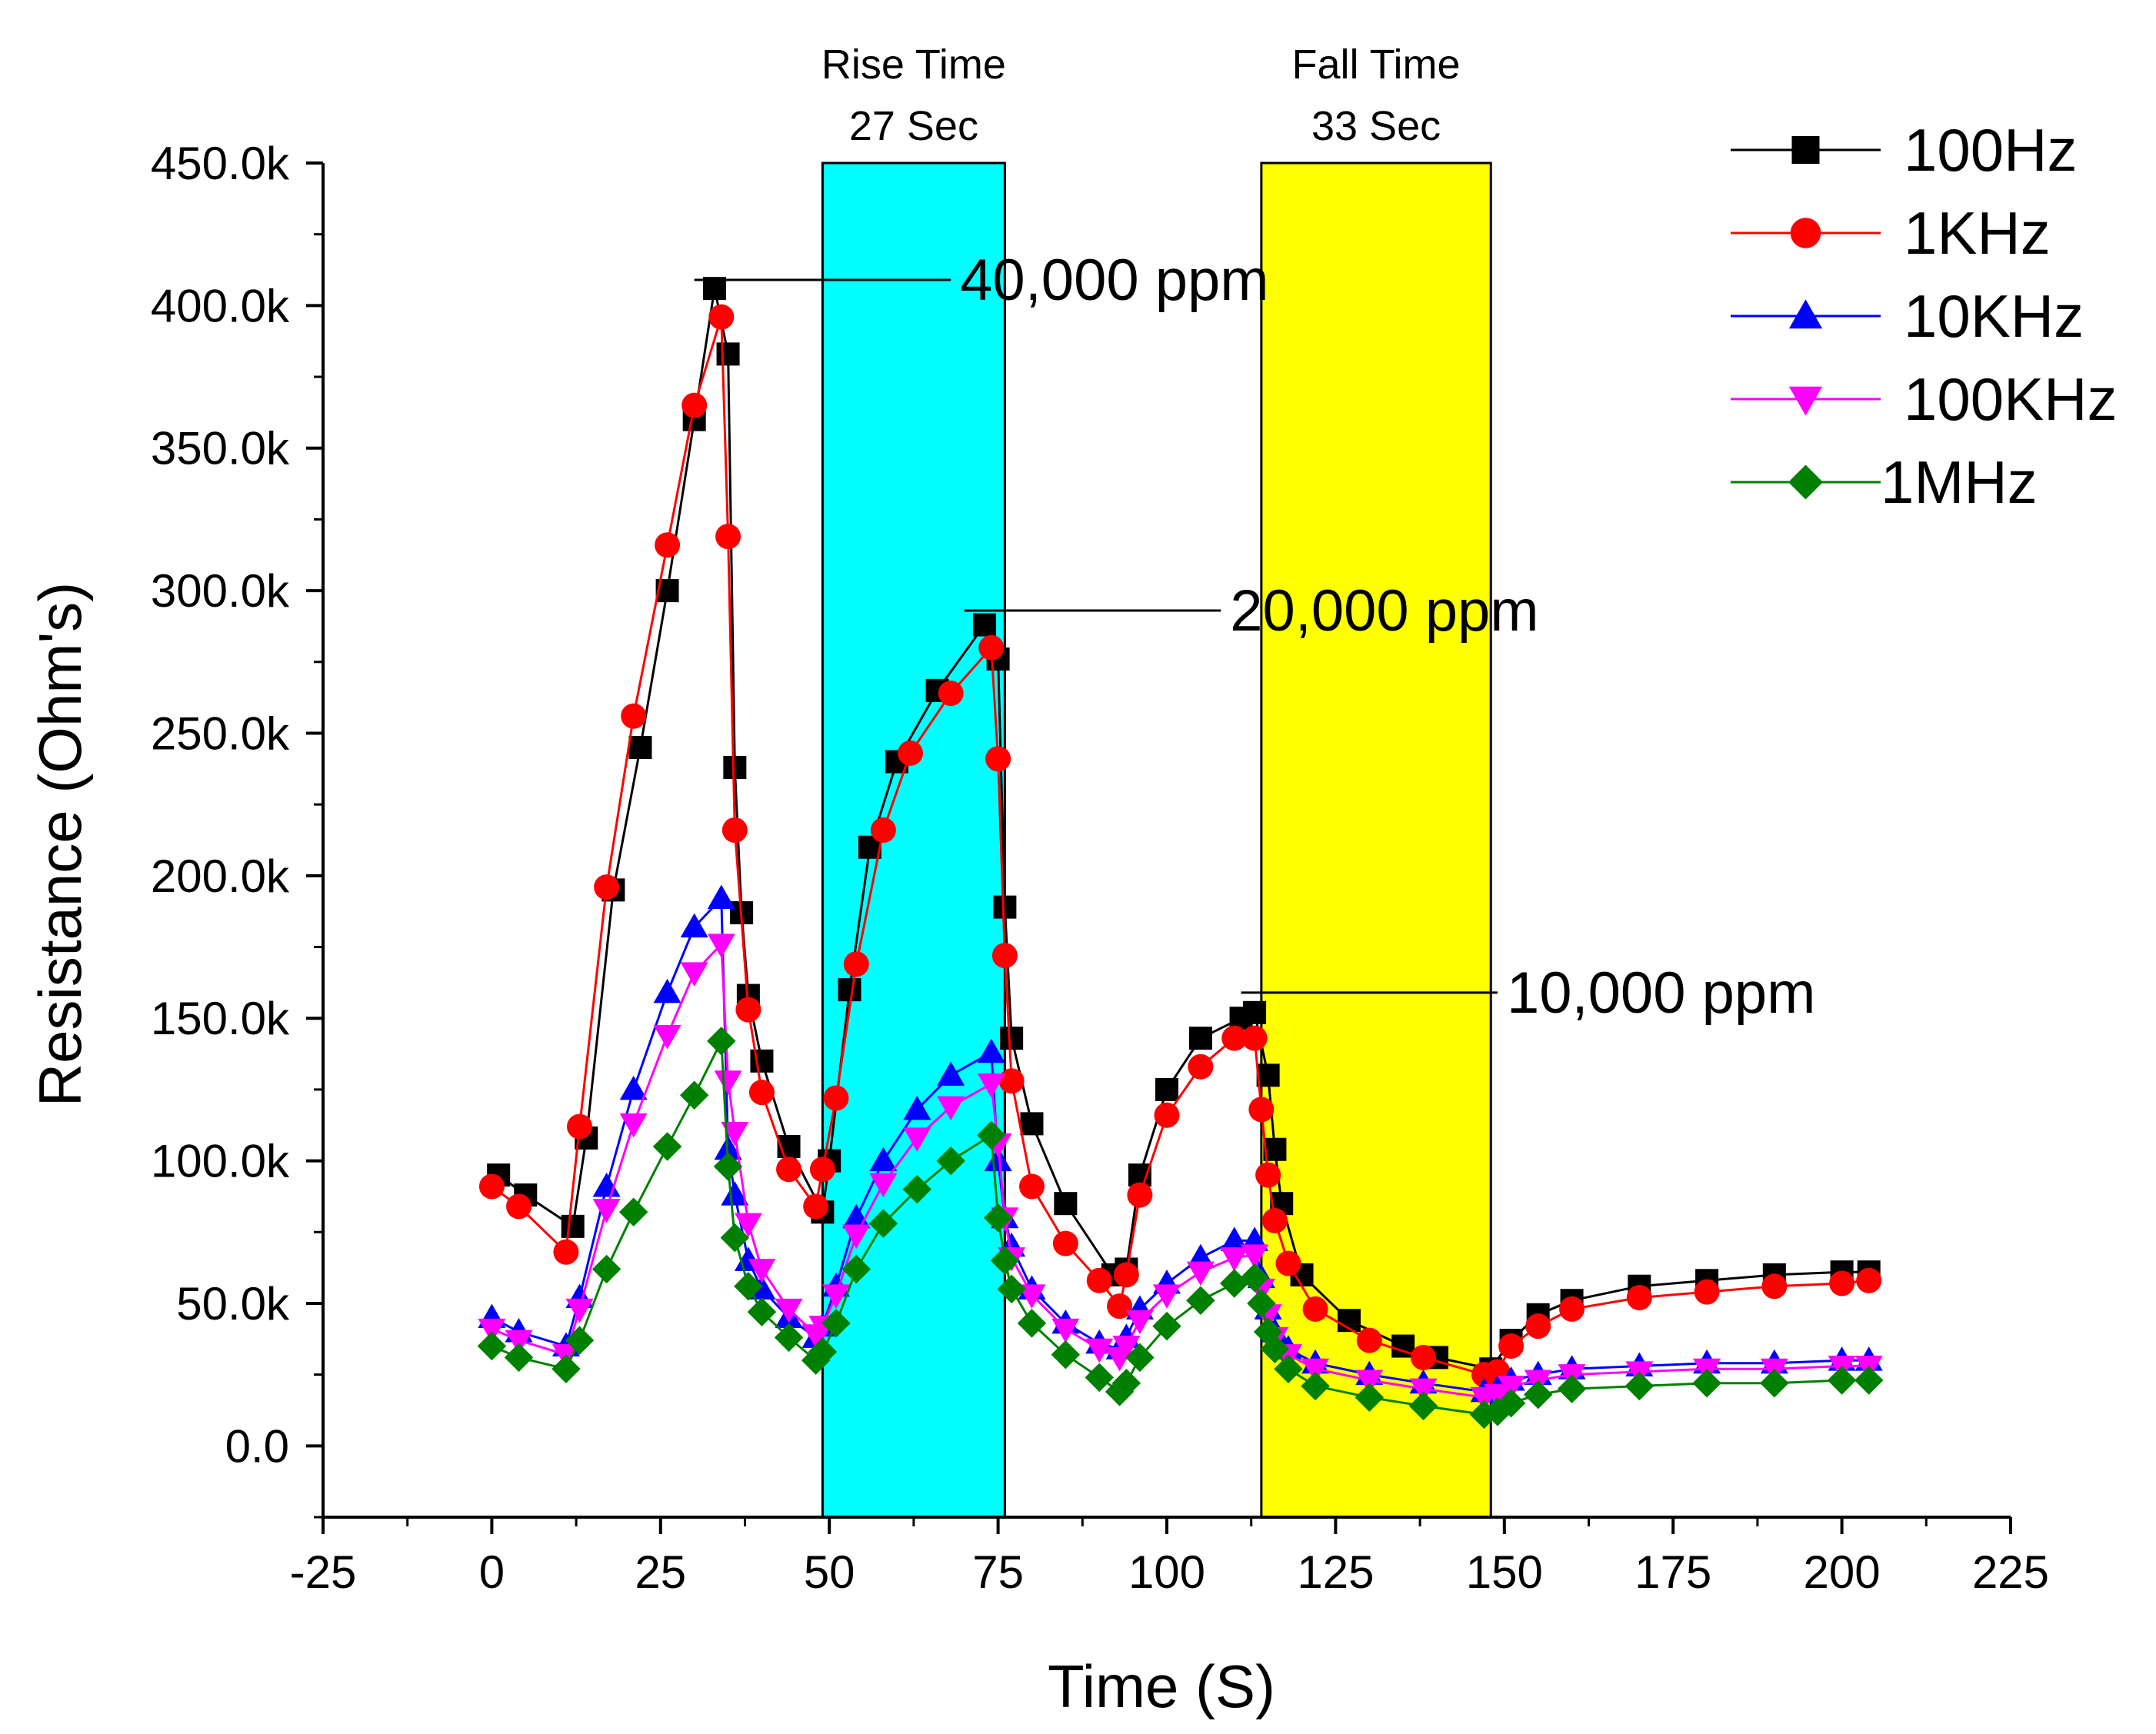 The image size is (2156, 1734). What do you see at coordinates (492, 1572) in the screenshot?
I see `x-tick-label: 0` at bounding box center [492, 1572].